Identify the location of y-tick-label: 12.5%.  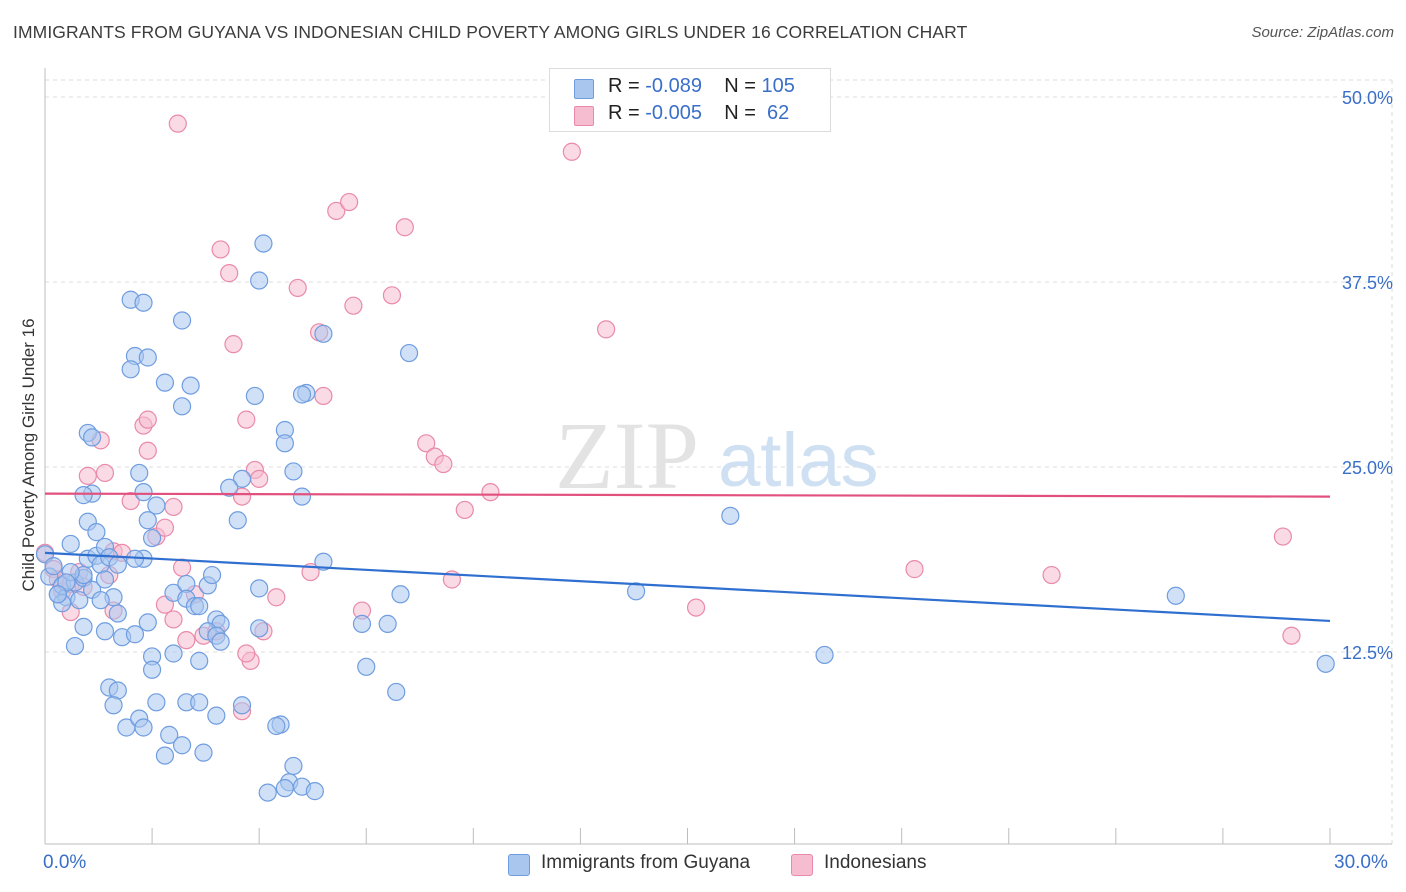
(1367, 653).